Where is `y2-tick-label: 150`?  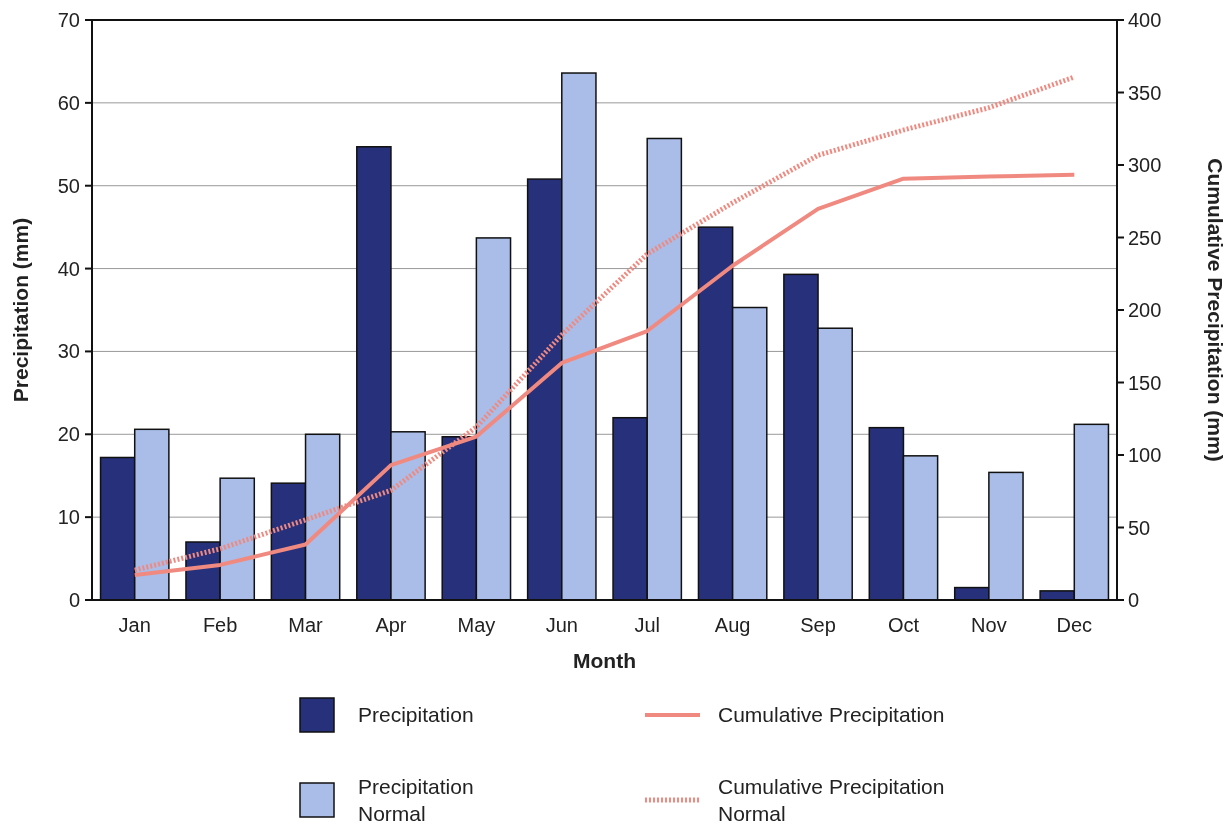 y2-tick-label: 150 is located at coordinates (1145, 382).